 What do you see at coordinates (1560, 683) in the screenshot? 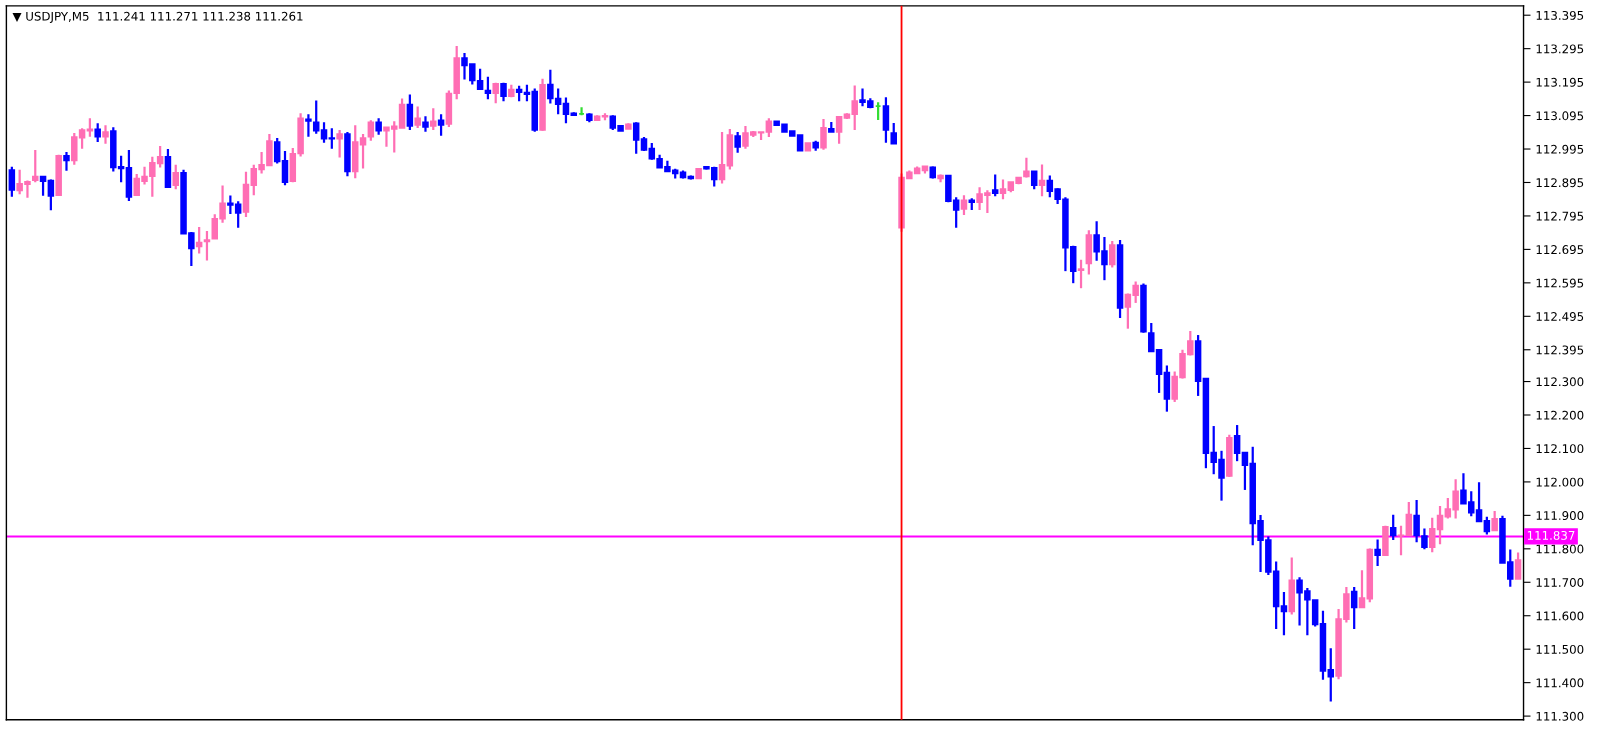
I see `y-tick-label: 111.400` at bounding box center [1560, 683].